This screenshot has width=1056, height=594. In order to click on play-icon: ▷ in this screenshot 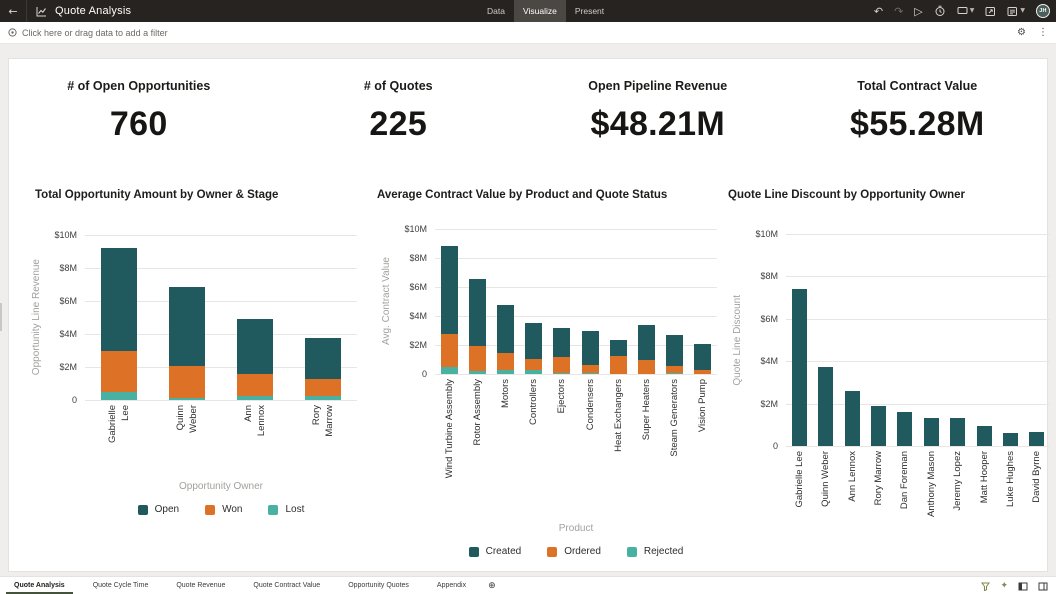, I will do `click(918, 11)`.